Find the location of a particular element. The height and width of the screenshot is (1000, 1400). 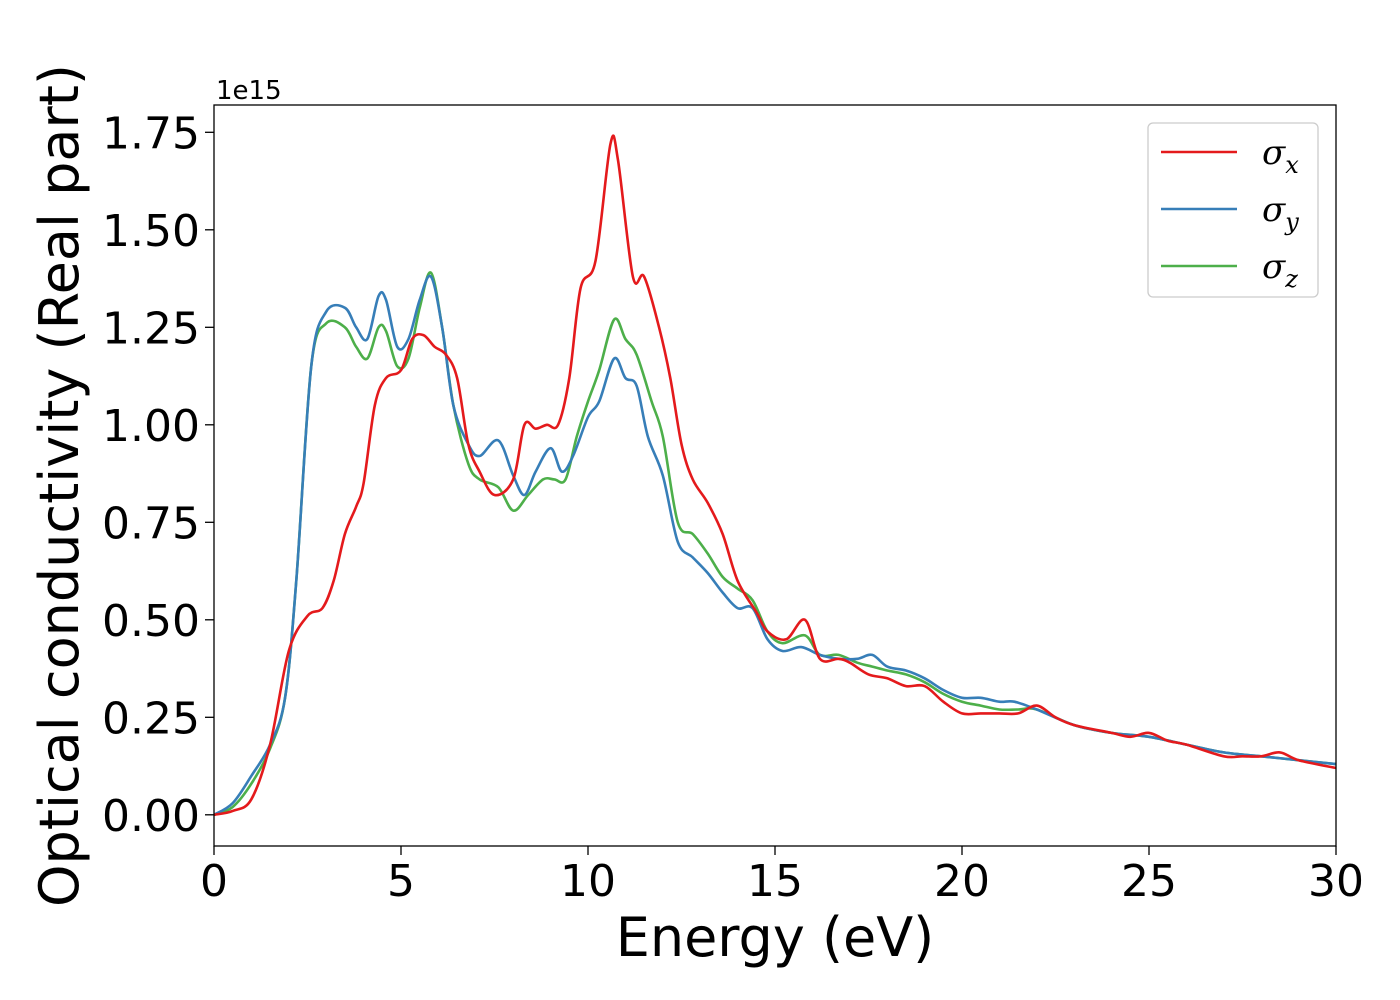

y-tick-label: 0.75 is located at coordinates (151, 523).